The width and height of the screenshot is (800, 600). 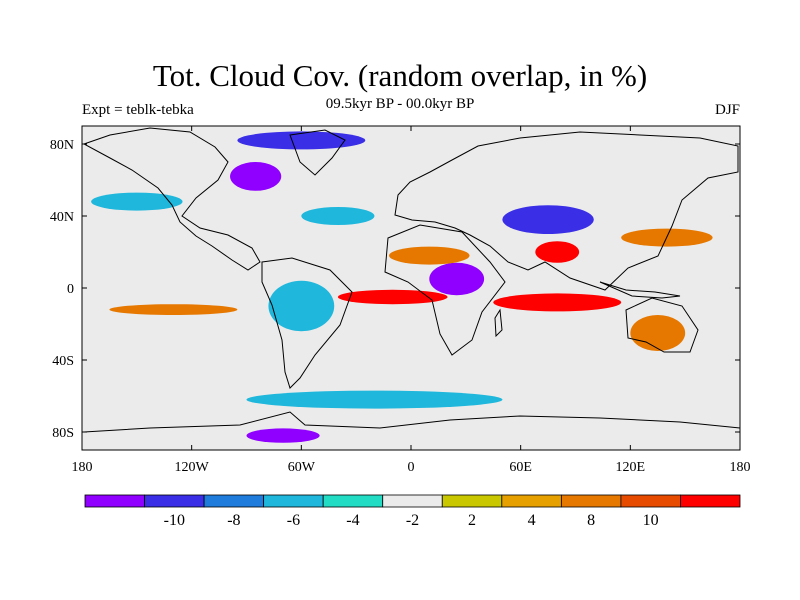 What do you see at coordinates (400, 104) in the screenshot?
I see `plot-subtitle: 09.5kyr BP - 00.0kyr BP` at bounding box center [400, 104].